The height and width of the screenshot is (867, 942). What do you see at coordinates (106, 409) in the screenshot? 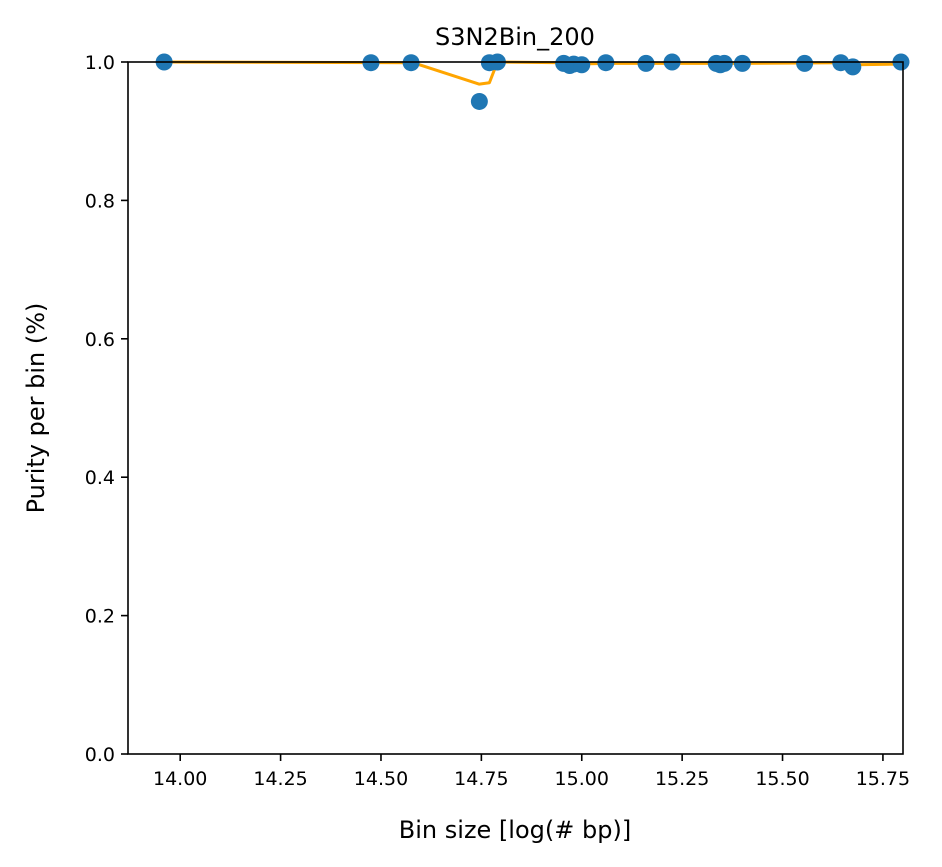
I see `y-ticks: 0.0 0.2 0.4 0.6 0.8 1.0` at bounding box center [106, 409].